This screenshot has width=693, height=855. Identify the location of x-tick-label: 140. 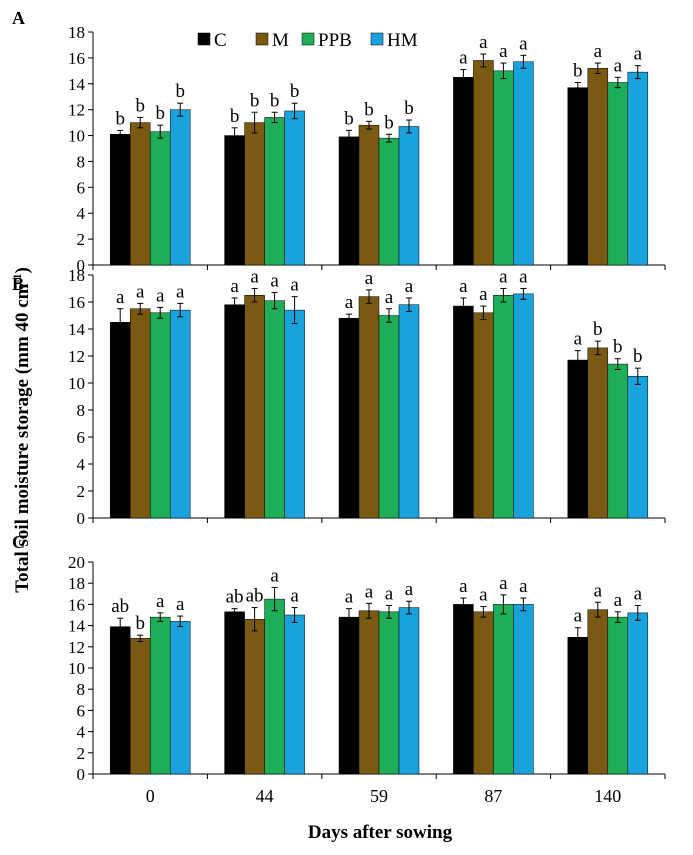
(607, 796).